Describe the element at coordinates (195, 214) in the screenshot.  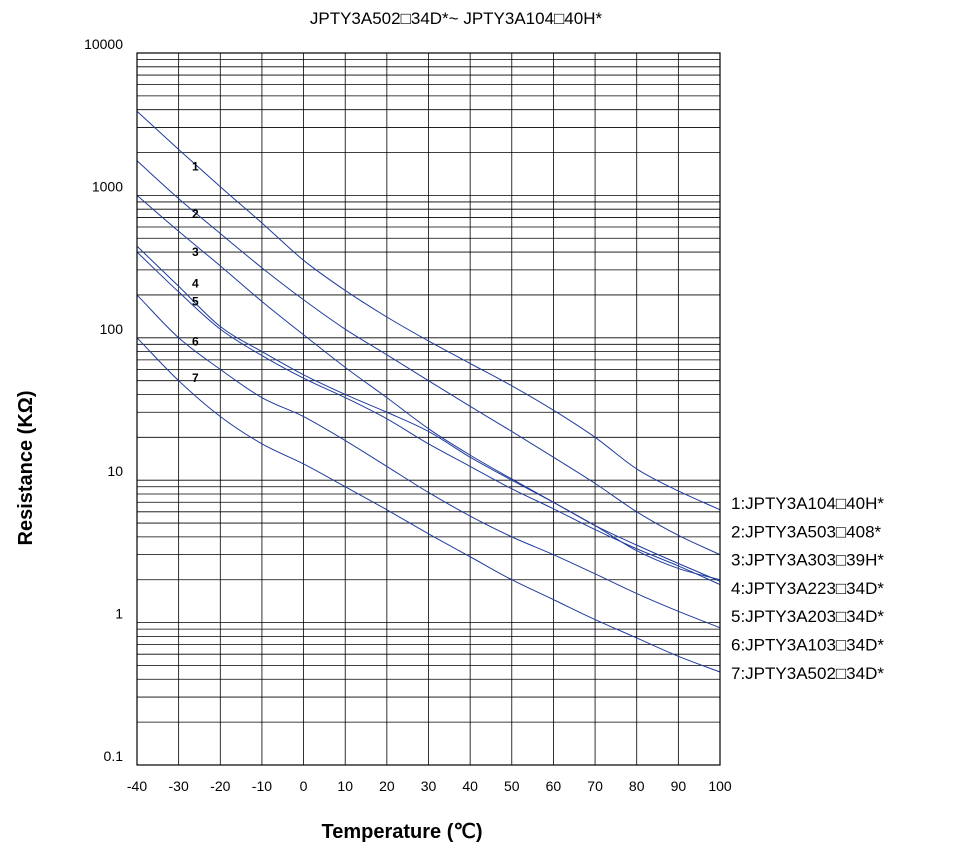
I see `series-number-label: 2` at that location.